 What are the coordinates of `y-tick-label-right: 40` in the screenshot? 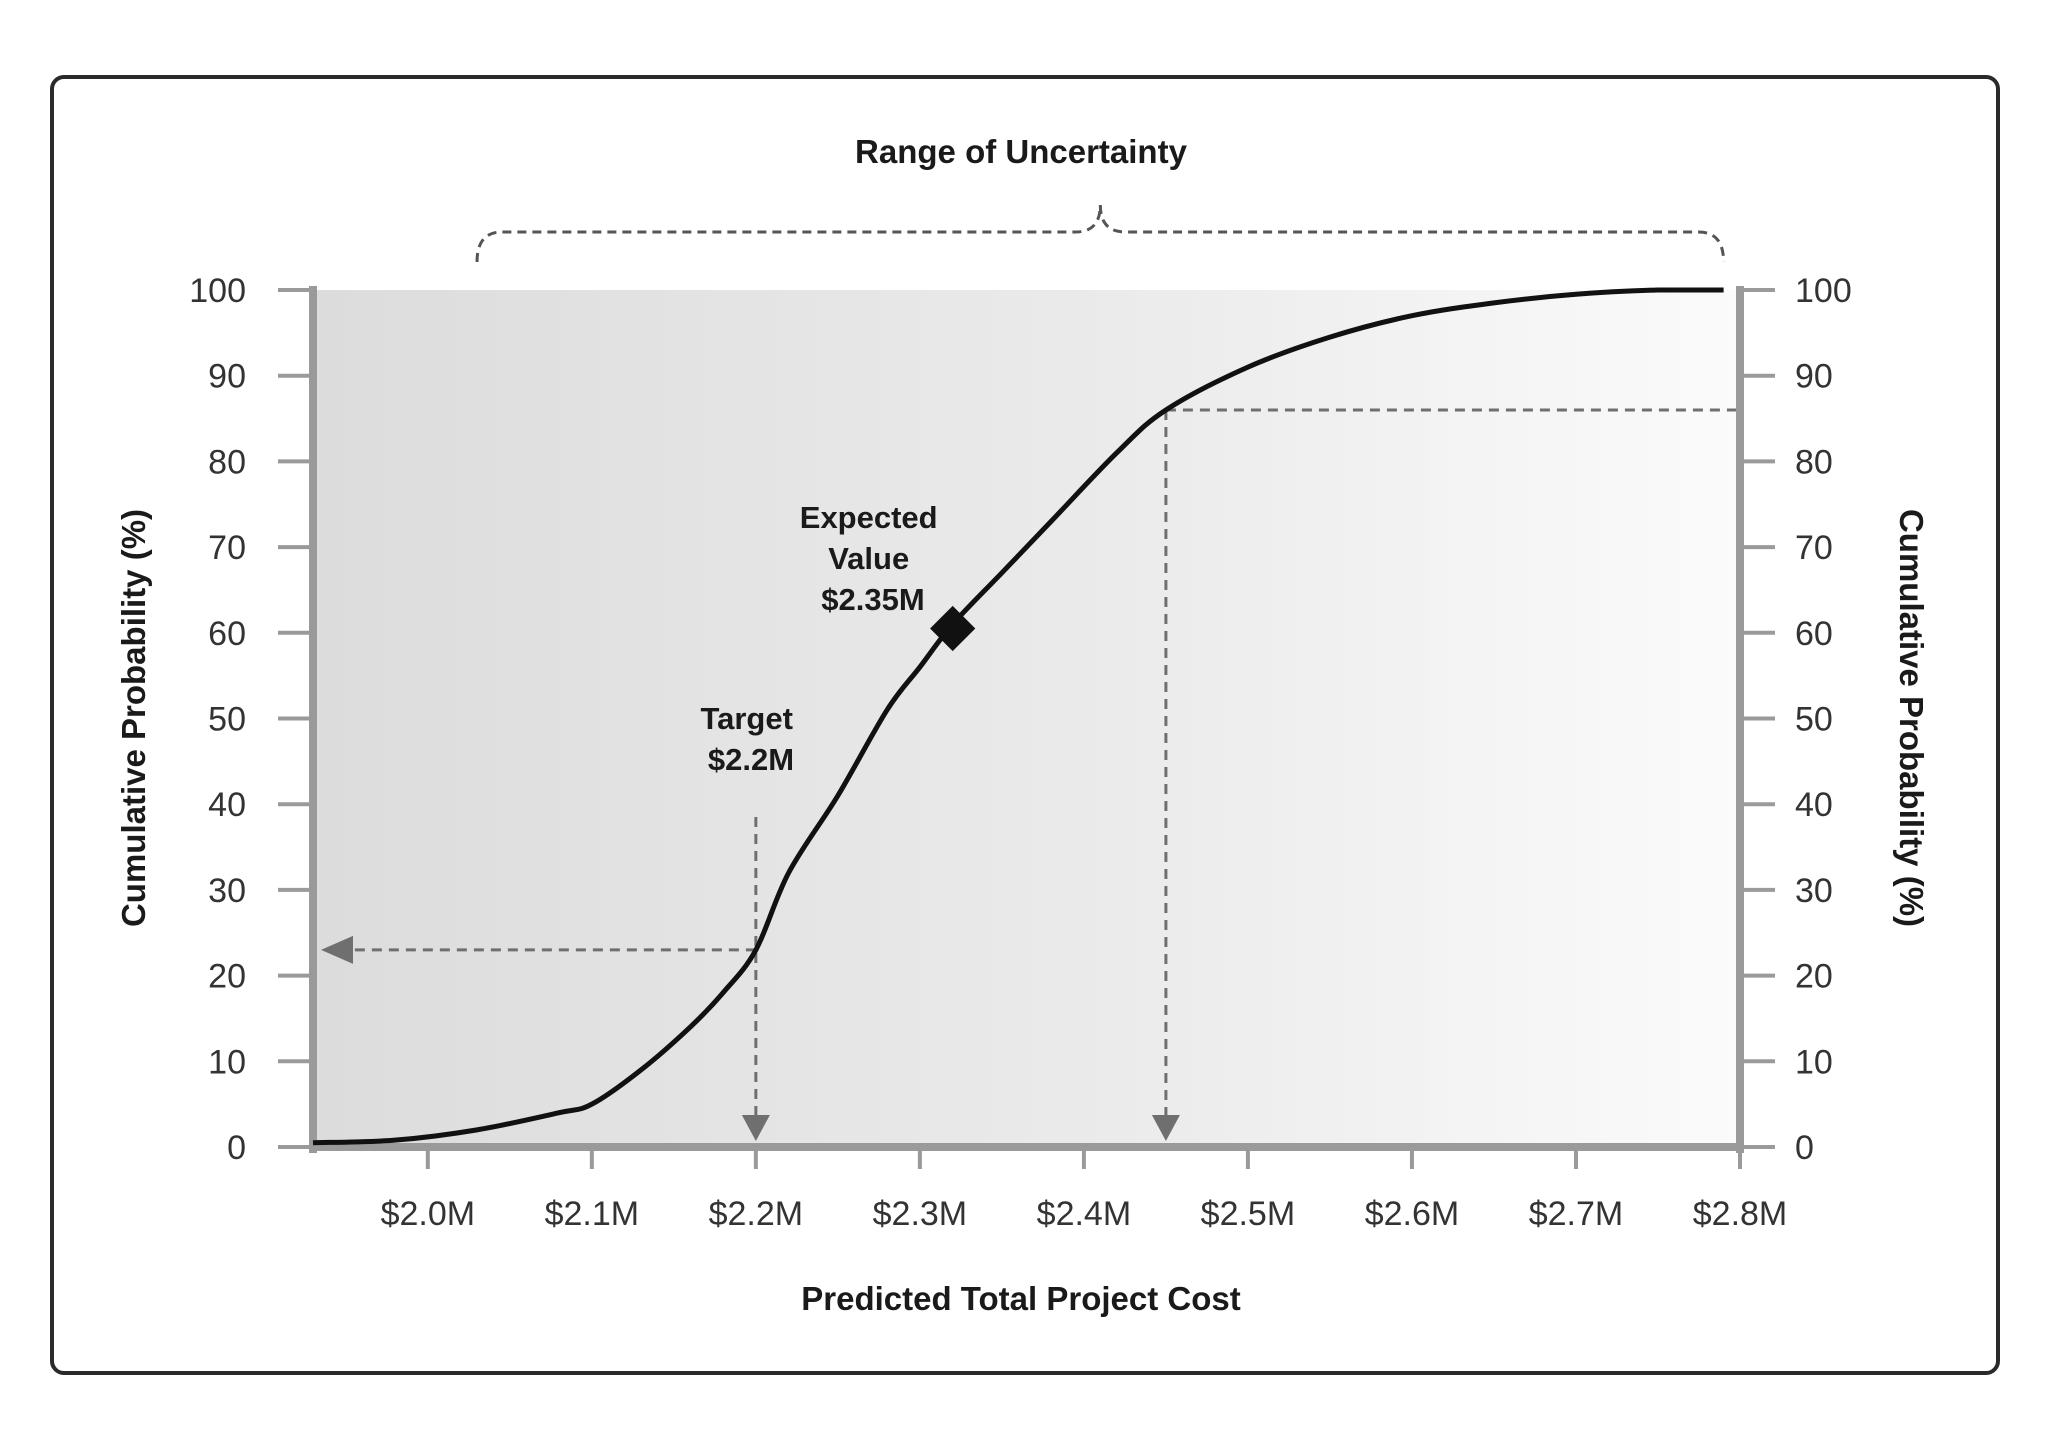 It's located at (1814, 805).